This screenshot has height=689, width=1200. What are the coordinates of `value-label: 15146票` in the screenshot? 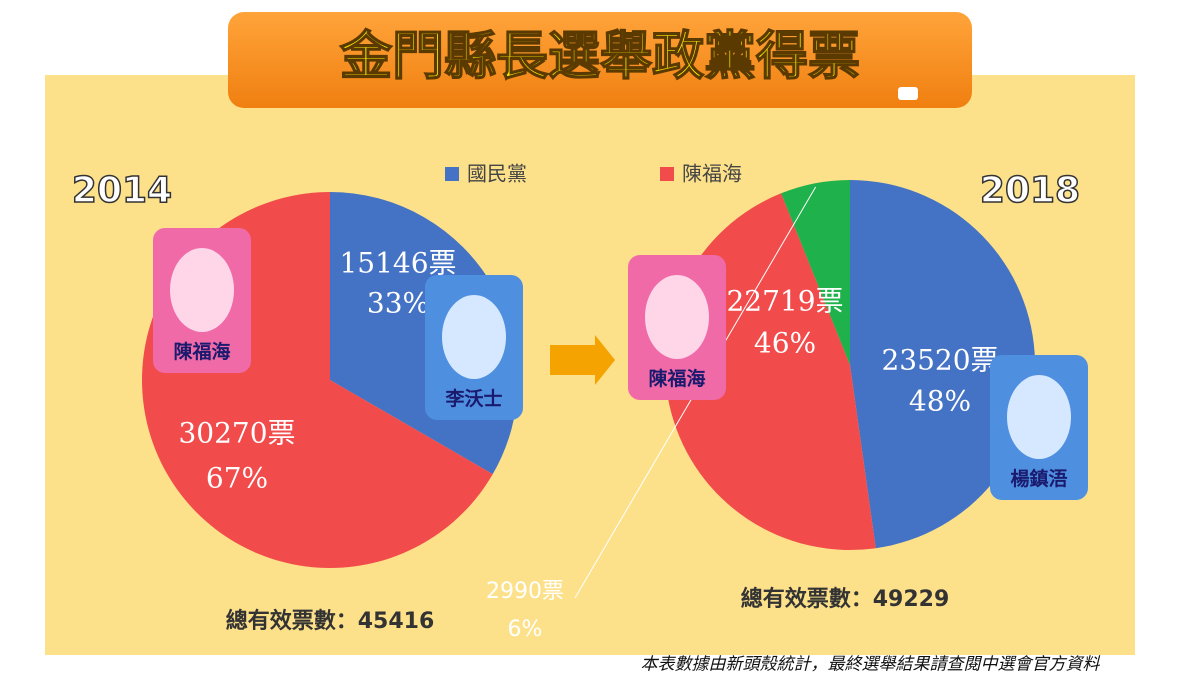 It's located at (397, 263).